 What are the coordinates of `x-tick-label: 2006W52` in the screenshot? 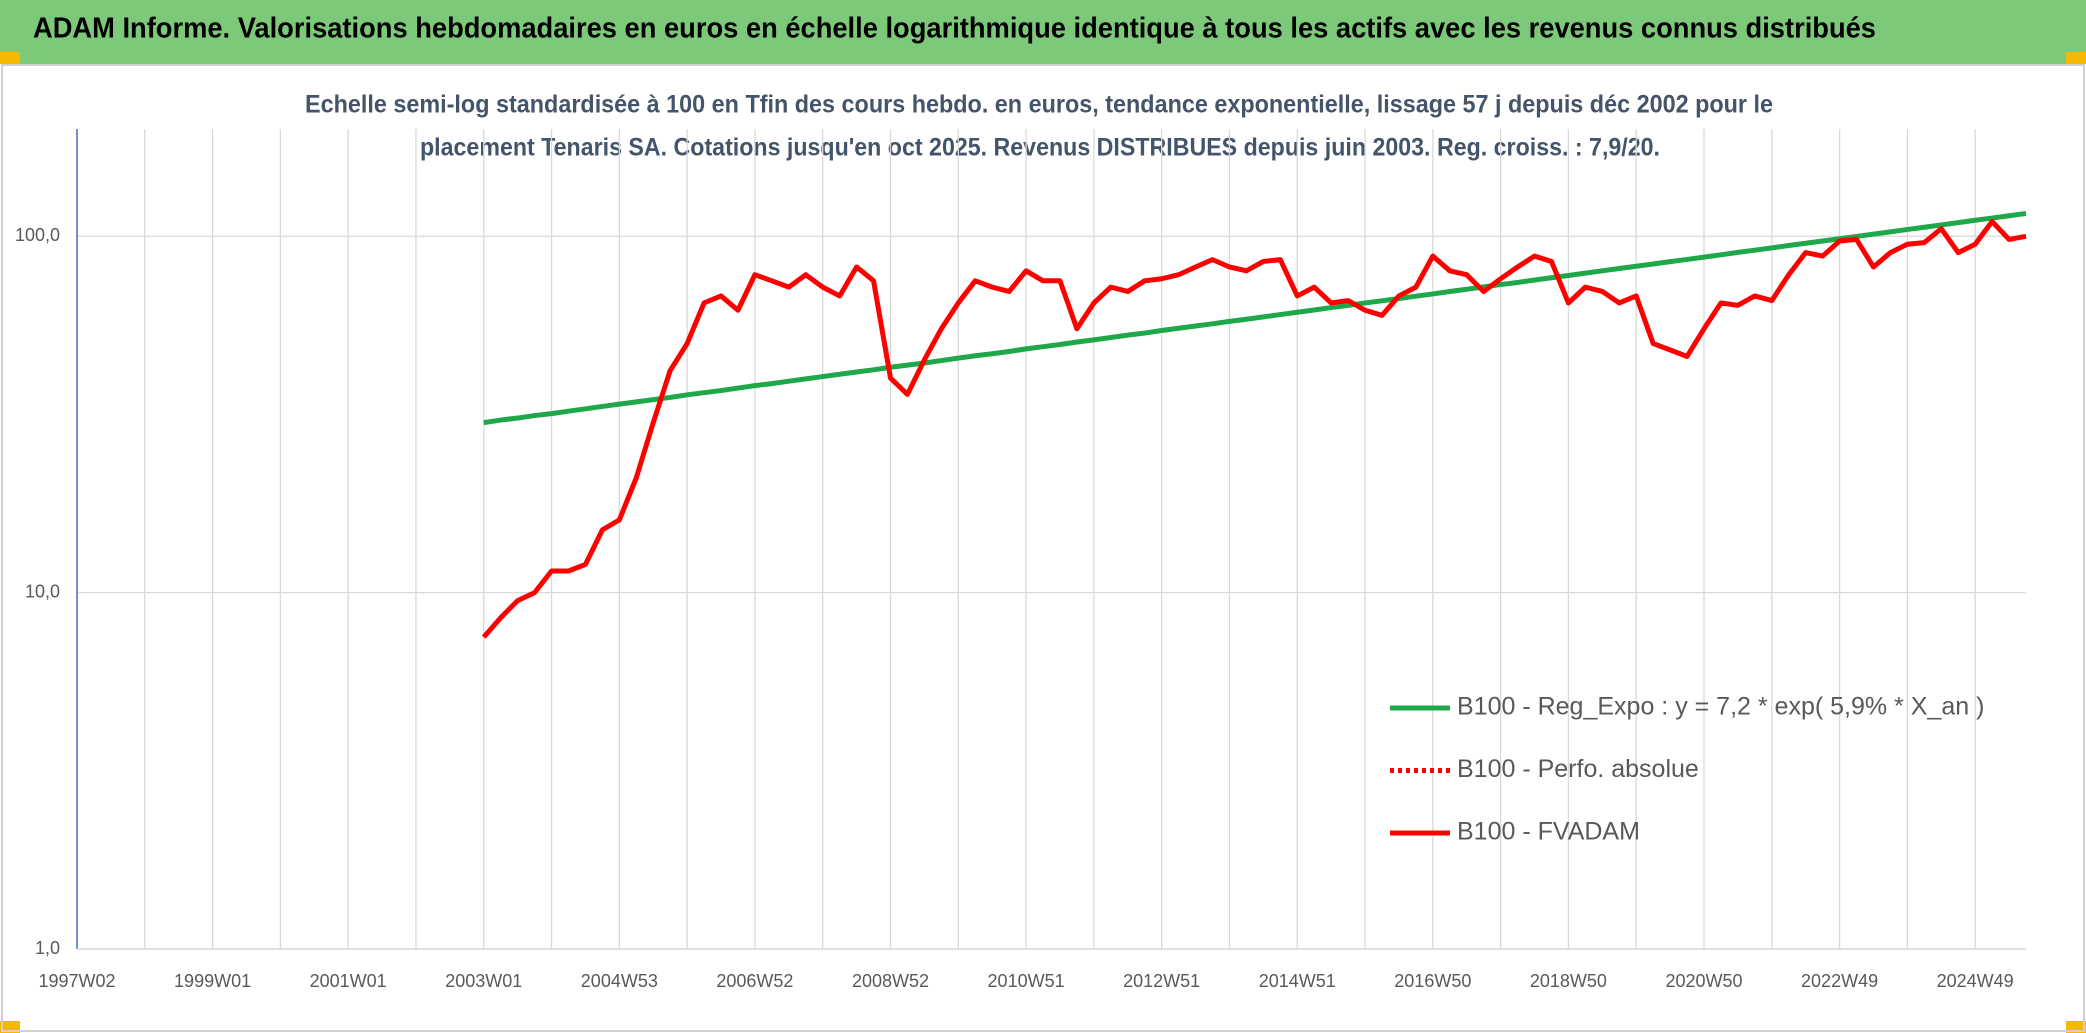 It's located at (754, 981).